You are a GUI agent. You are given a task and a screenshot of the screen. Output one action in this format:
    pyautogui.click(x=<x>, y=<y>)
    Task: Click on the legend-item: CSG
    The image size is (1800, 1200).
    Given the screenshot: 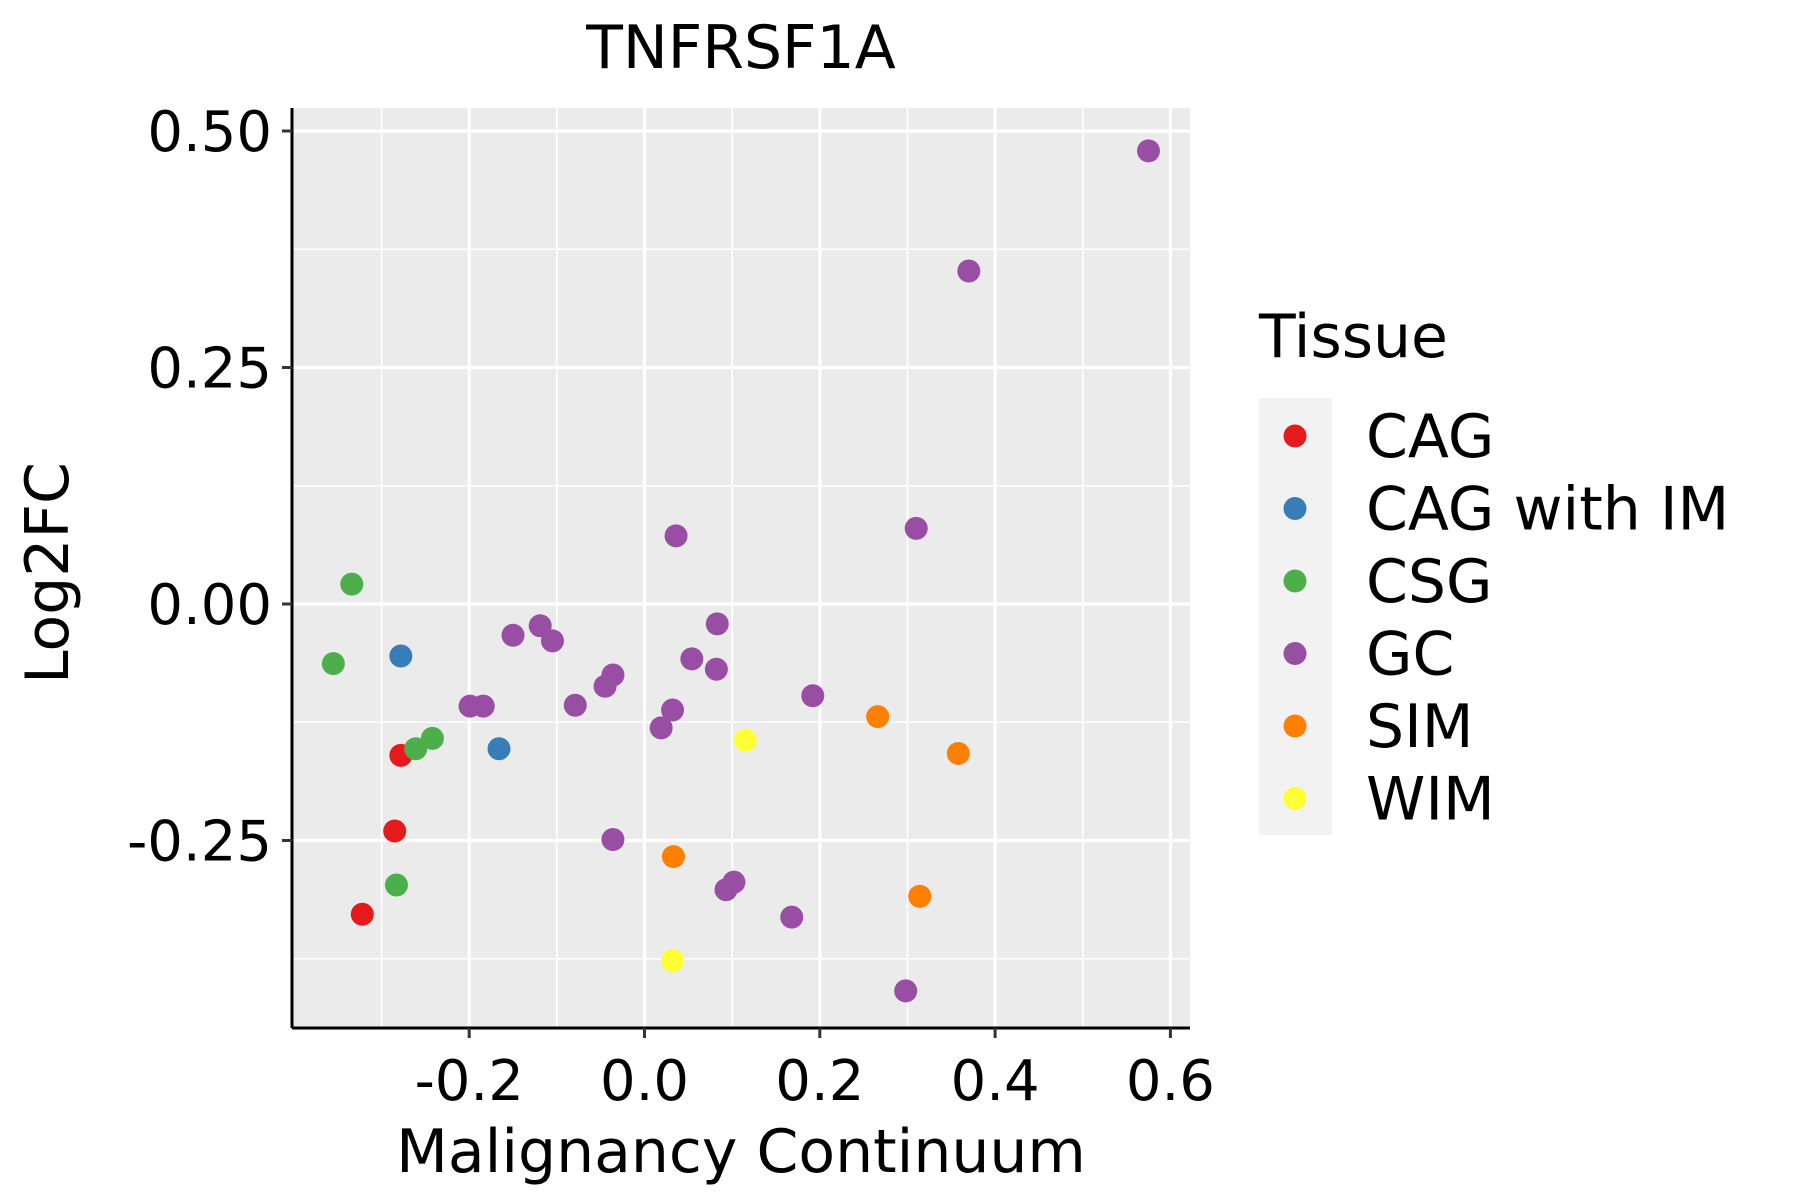 What is the action you would take?
    pyautogui.click(x=1387, y=582)
    